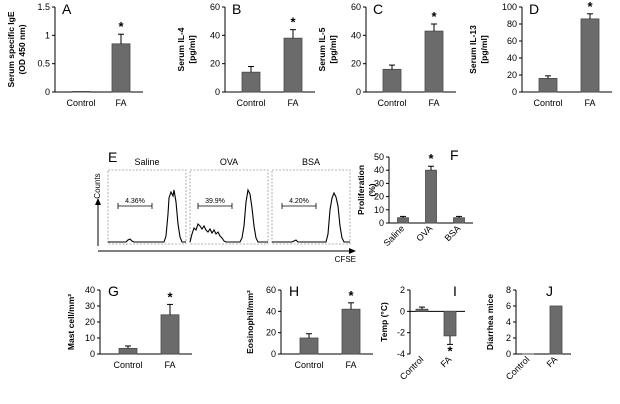 This screenshot has height=404, width=620. Describe the element at coordinates (401, 354) in the screenshot. I see `y-tick-label: -4` at that location.